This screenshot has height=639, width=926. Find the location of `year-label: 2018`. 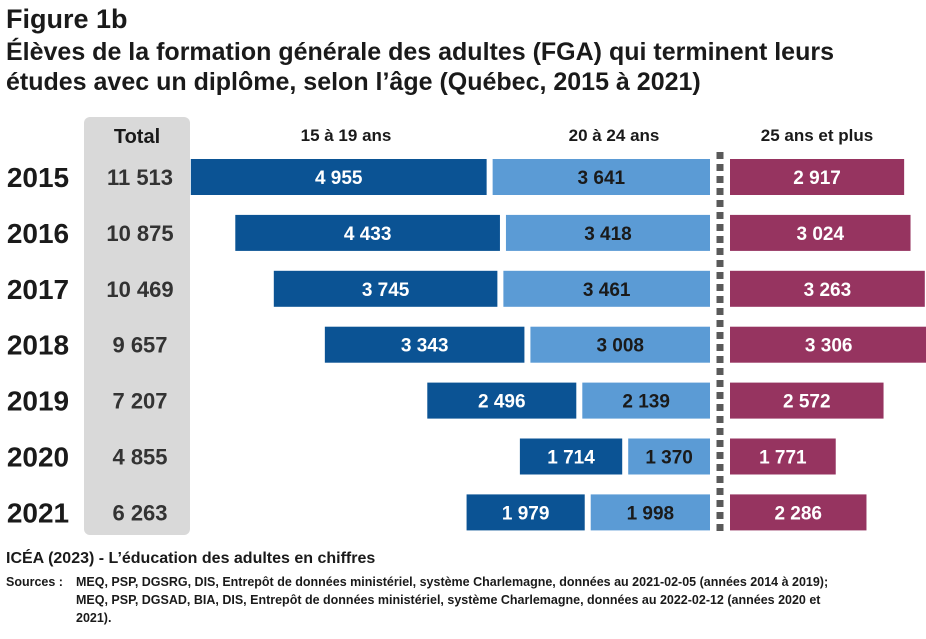

year-label: 2018 is located at coordinates (38, 345).